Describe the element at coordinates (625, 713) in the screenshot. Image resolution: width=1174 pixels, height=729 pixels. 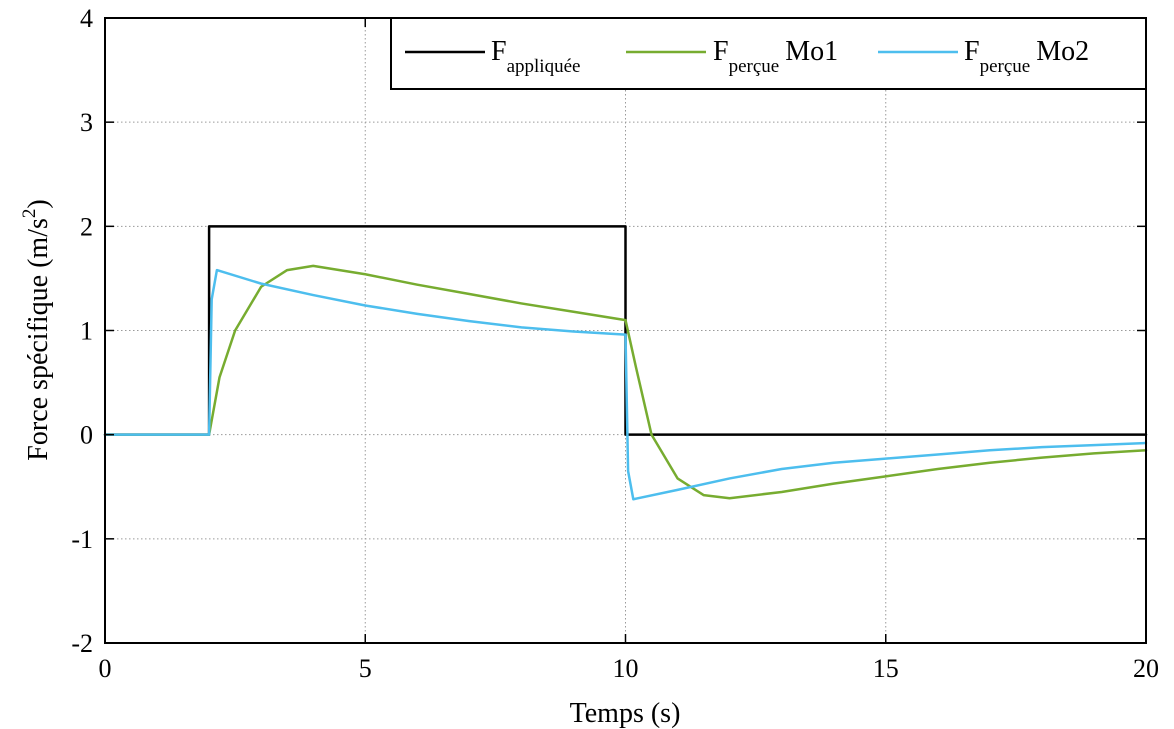
I see `x-axis-title: Temps (s)` at that location.